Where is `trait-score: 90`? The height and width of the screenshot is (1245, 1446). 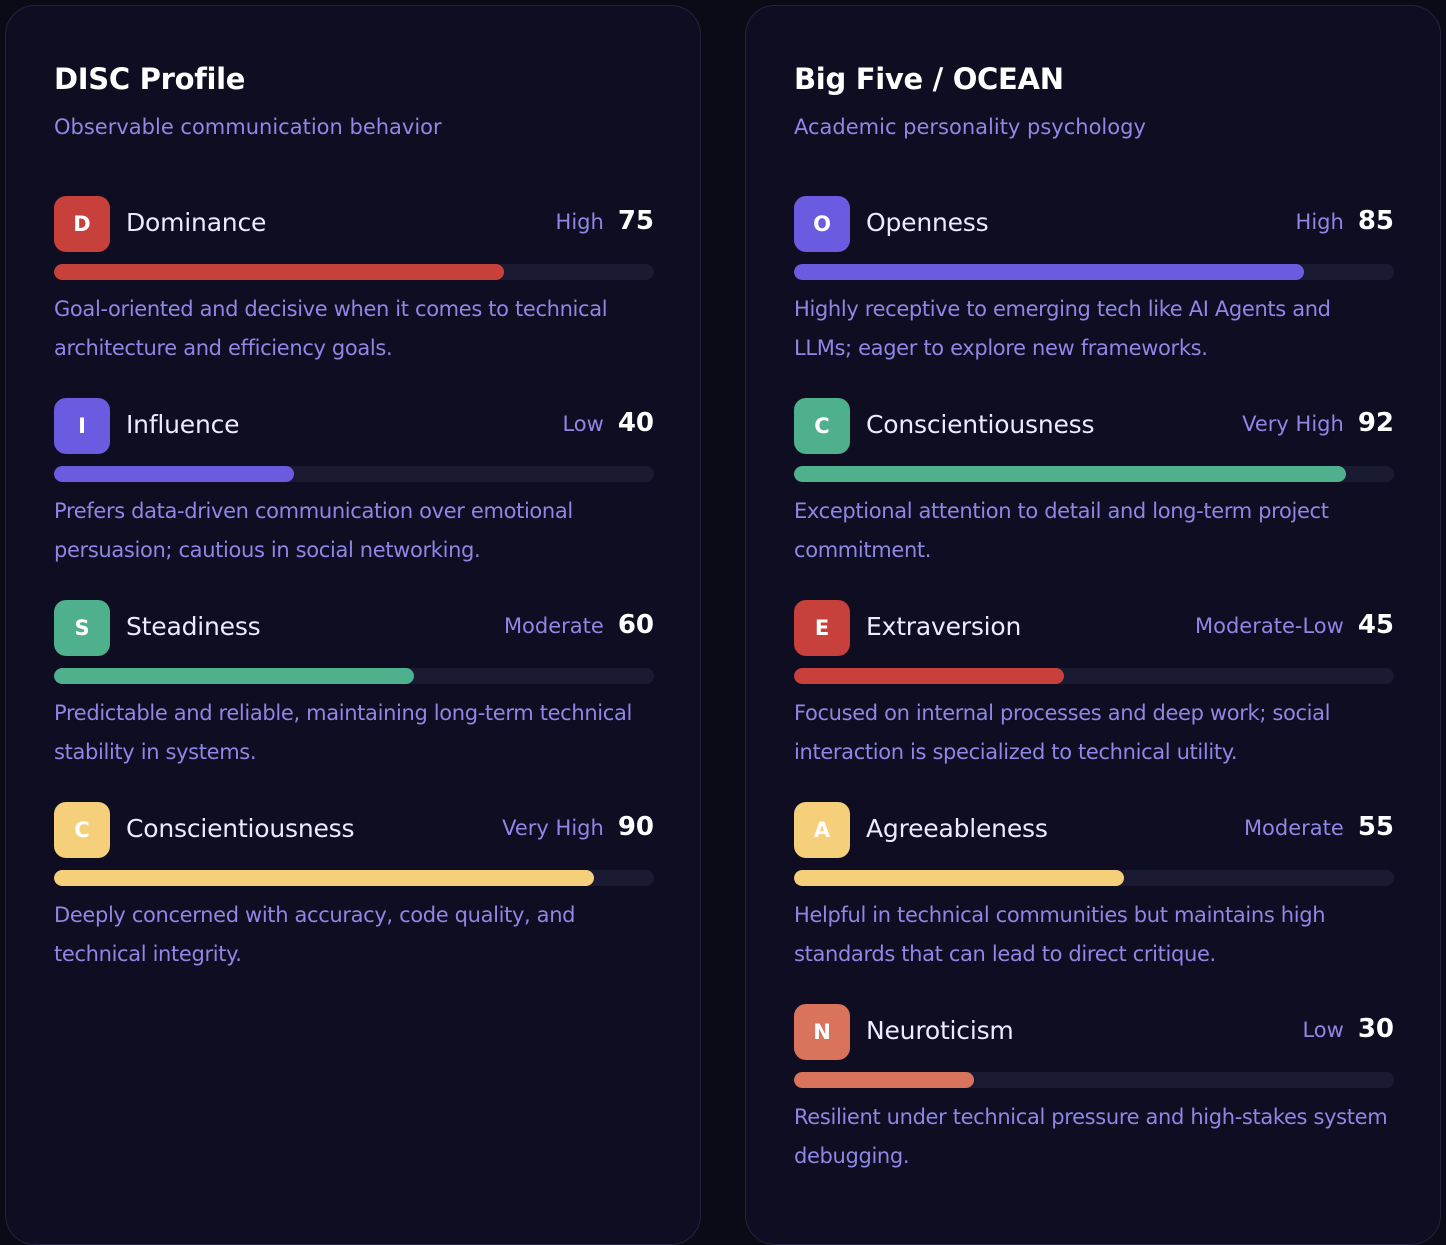 trait-score: 90 is located at coordinates (635, 827).